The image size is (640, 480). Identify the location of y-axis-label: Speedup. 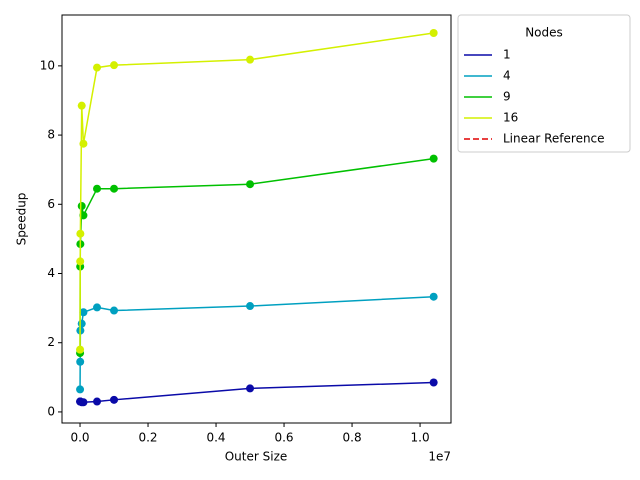
(22, 219).